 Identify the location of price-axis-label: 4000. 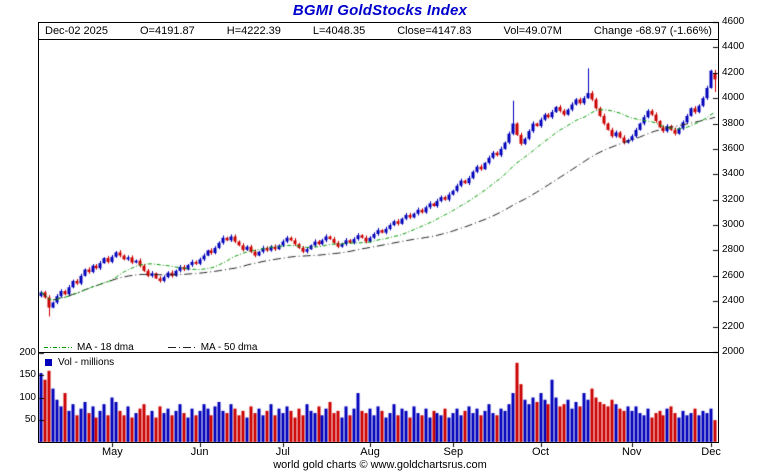
(733, 98).